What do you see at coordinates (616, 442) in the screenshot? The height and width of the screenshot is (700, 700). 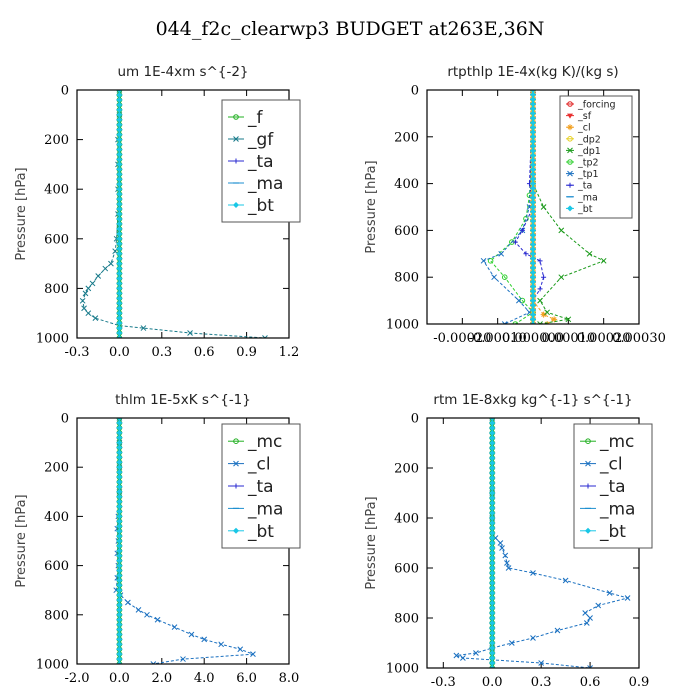 I see `legend-label: _mc` at bounding box center [616, 442].